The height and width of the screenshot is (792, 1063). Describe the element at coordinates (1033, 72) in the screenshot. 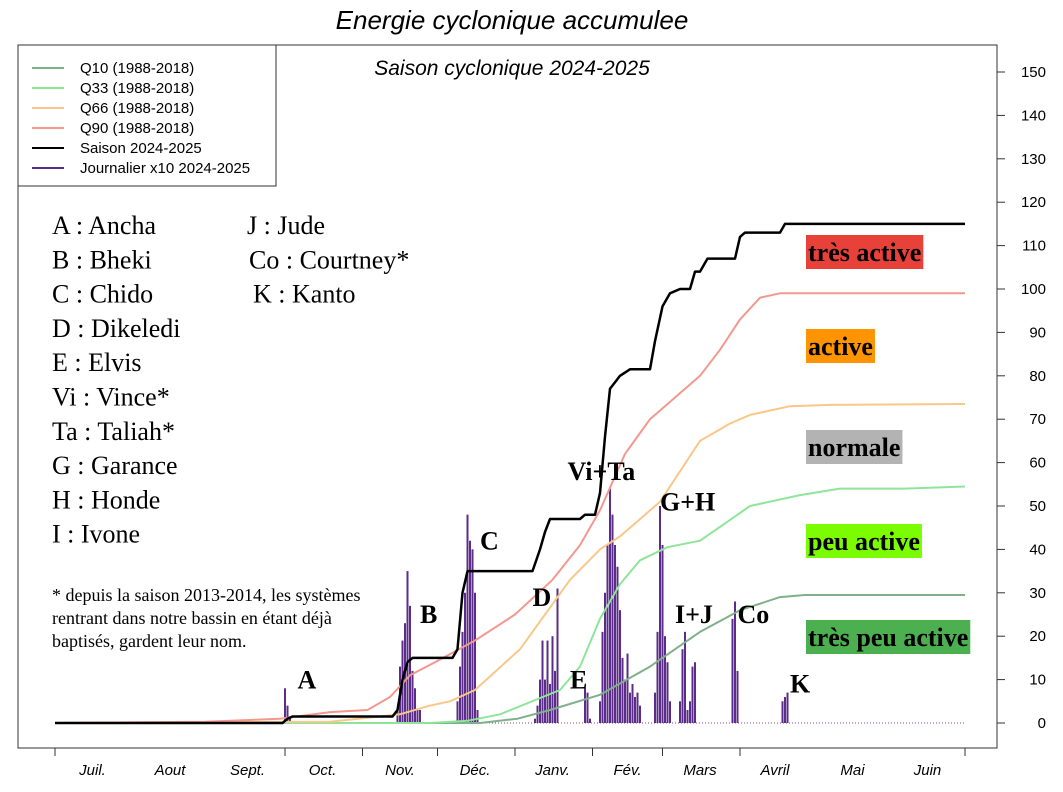

I see `y-tick-label: 150` at that location.